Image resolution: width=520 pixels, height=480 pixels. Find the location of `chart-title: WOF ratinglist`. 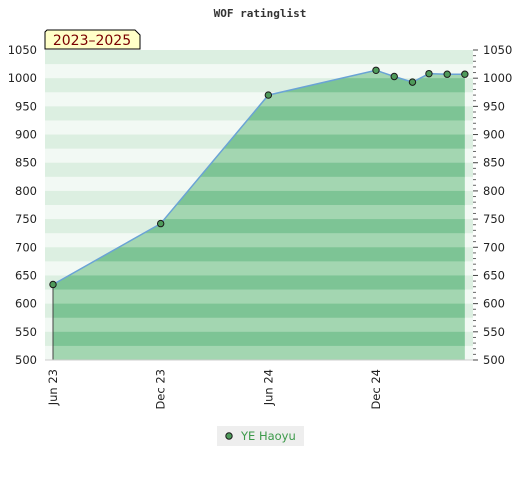

chart-title: WOF ratinglist is located at coordinates (260, 13).